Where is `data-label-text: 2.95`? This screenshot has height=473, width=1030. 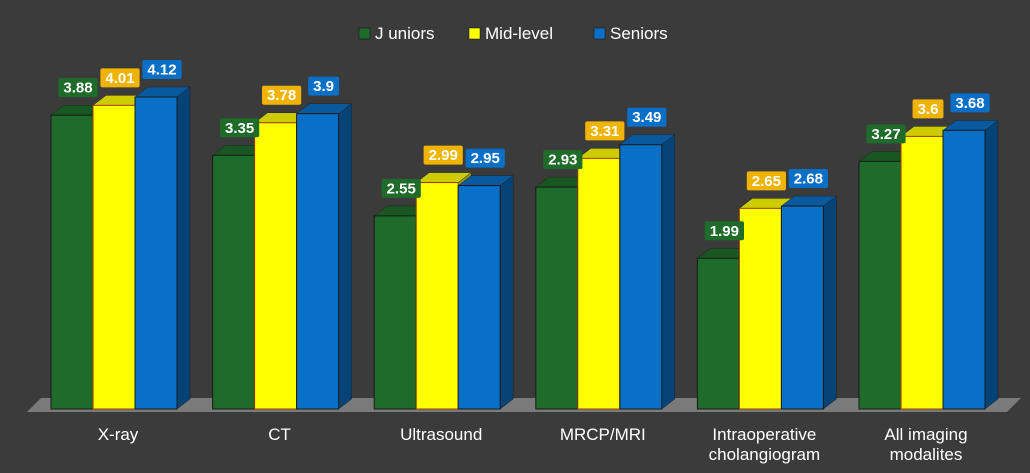
data-label-text: 2.95 is located at coordinates (485, 158).